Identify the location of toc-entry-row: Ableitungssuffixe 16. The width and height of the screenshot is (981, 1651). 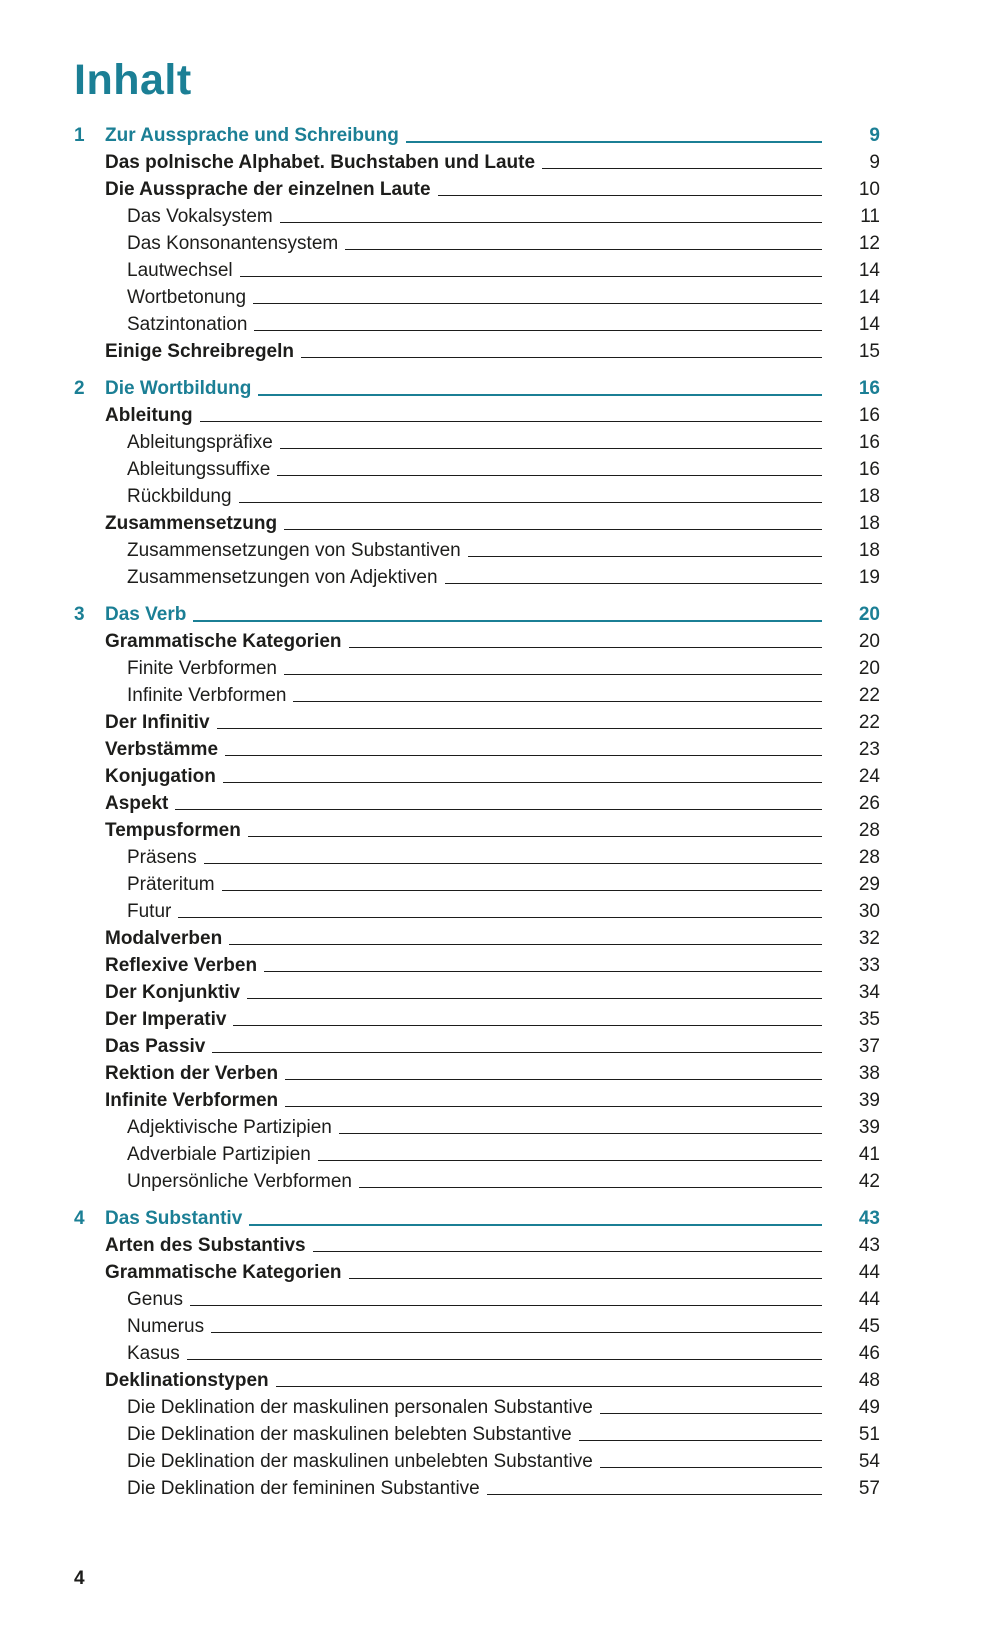
(477, 468).